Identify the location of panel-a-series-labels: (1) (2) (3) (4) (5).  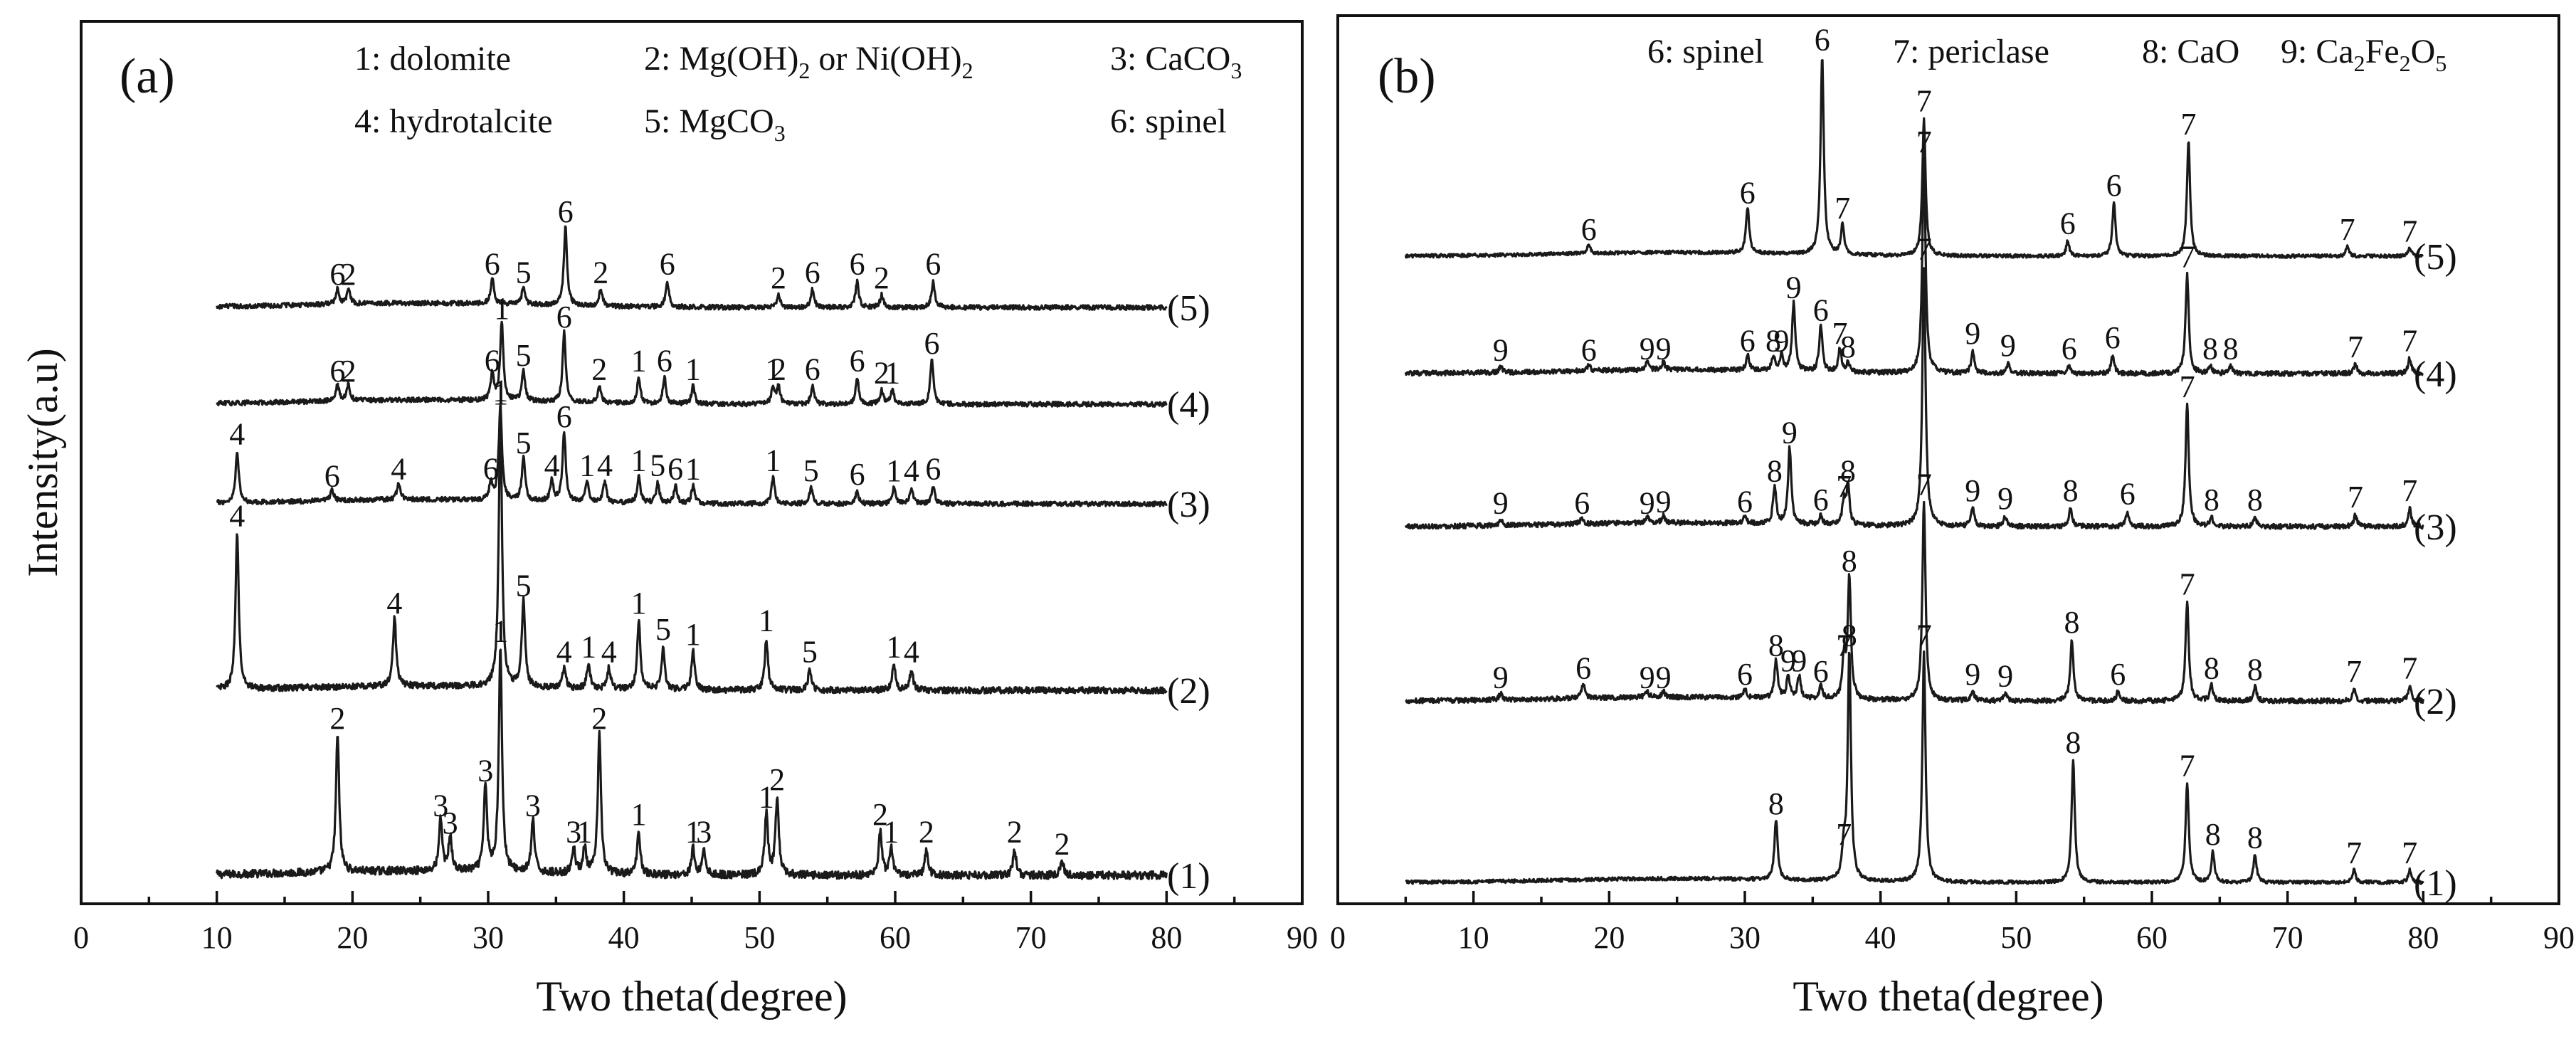
(1188, 592).